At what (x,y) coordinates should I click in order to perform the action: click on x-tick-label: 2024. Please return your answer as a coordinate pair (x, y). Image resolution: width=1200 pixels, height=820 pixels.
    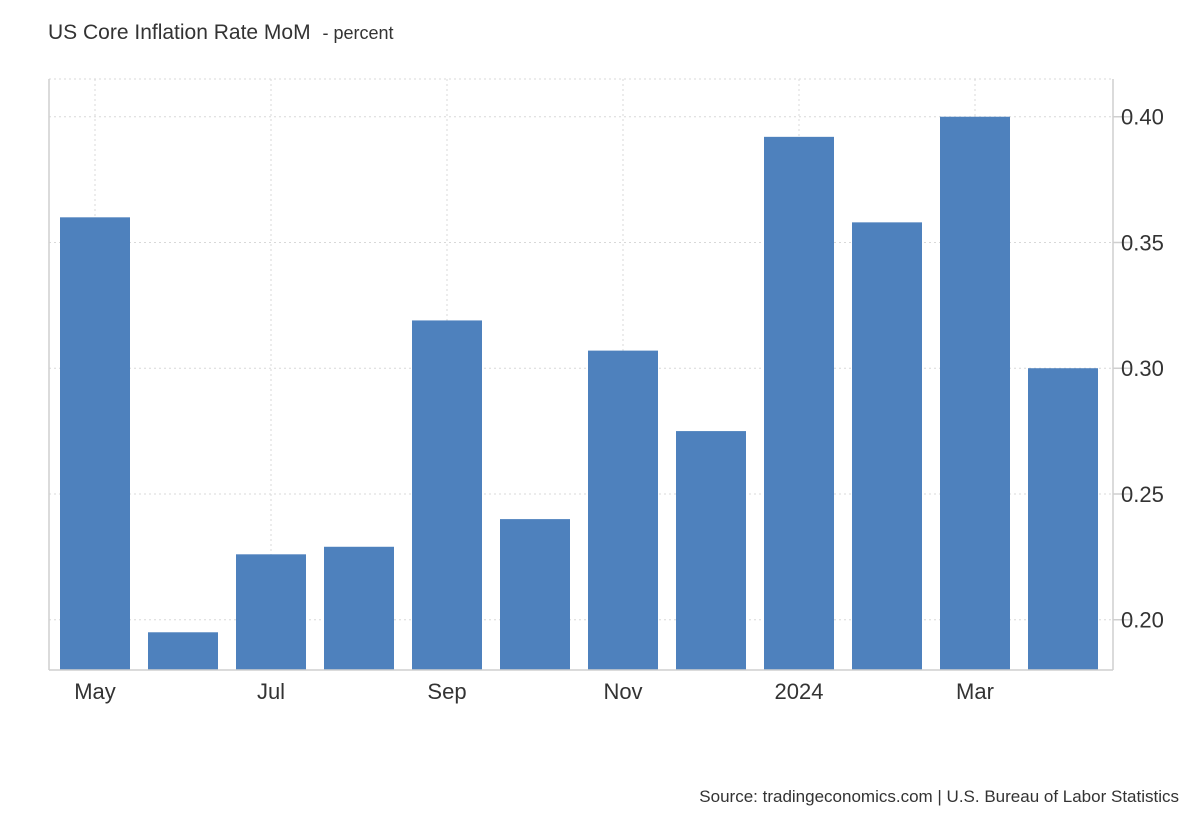
    Looking at the image, I should click on (799, 691).